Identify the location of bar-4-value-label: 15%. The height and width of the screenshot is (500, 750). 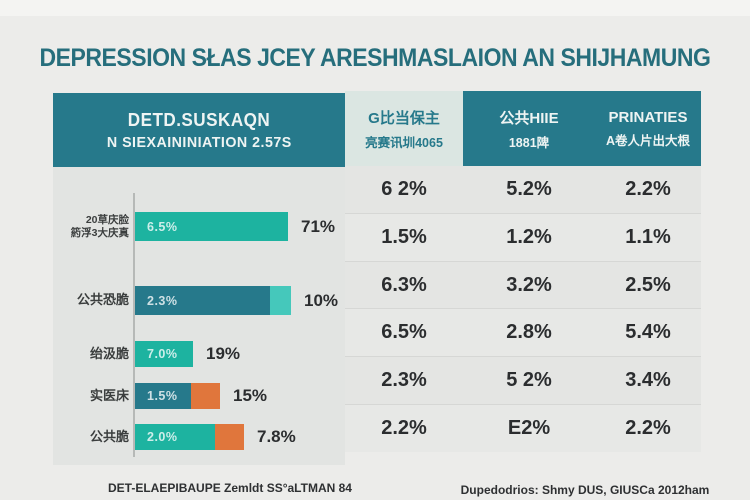
(250, 395).